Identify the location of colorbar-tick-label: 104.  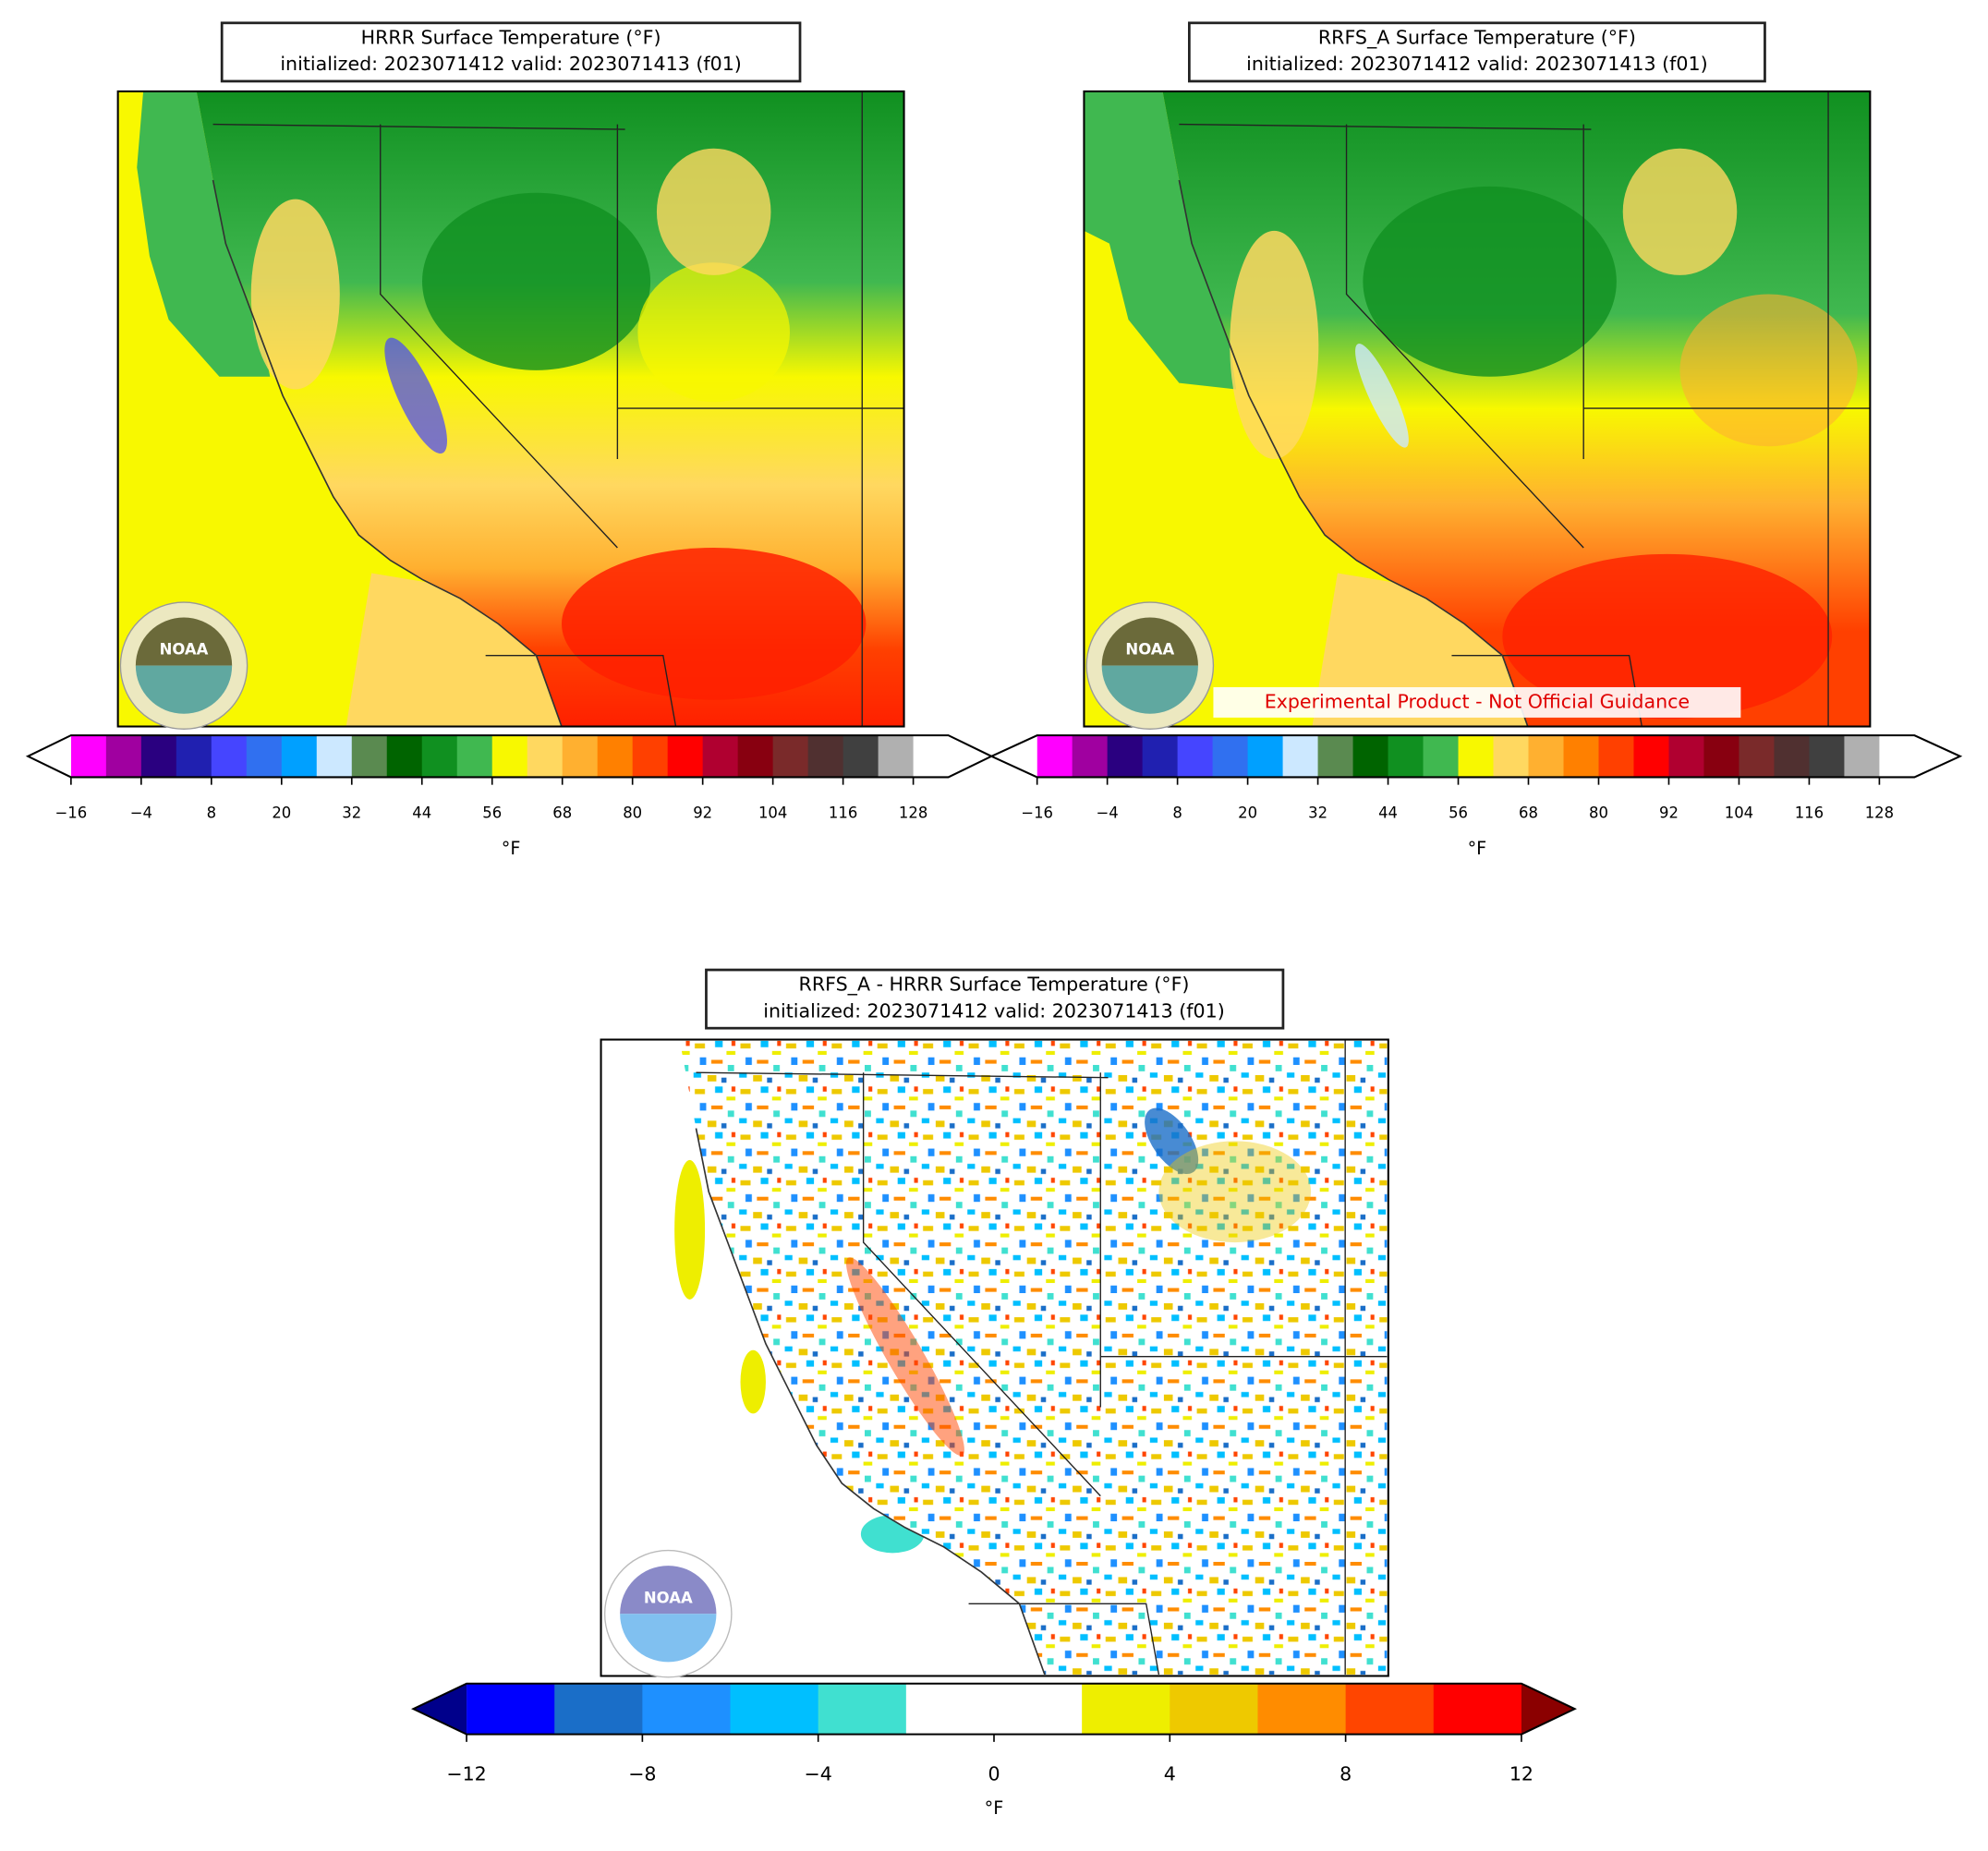
(772, 814).